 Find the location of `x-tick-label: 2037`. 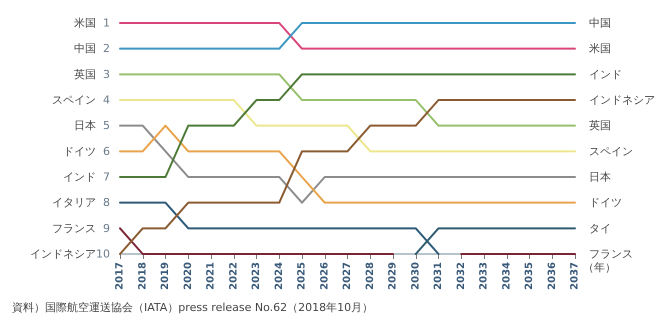

x-tick-label: 2037 is located at coordinates (575, 276).